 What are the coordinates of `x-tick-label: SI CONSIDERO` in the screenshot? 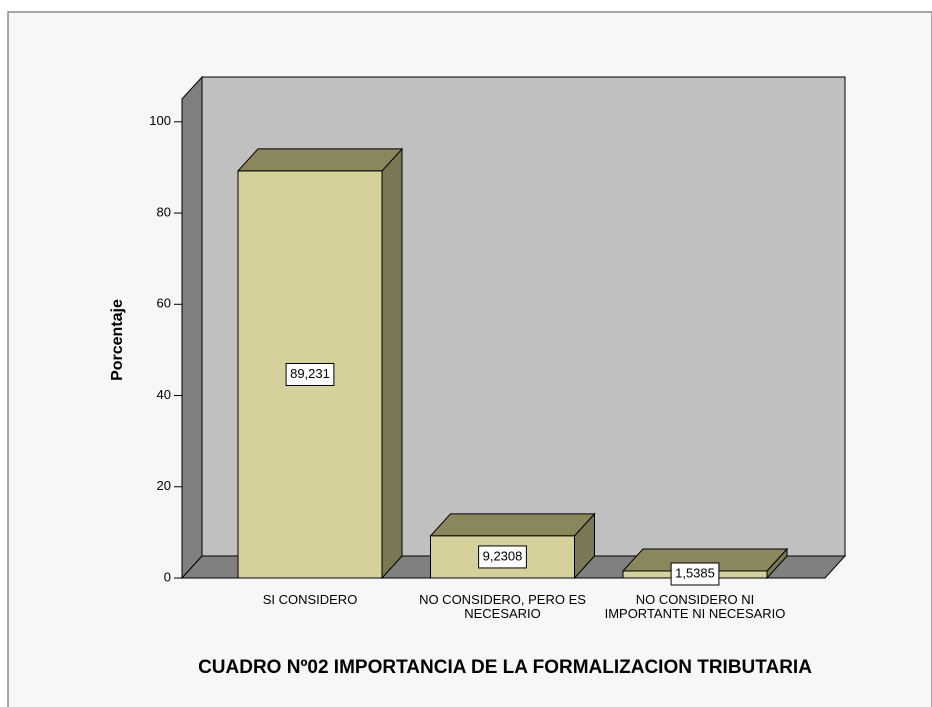 It's located at (310, 599).